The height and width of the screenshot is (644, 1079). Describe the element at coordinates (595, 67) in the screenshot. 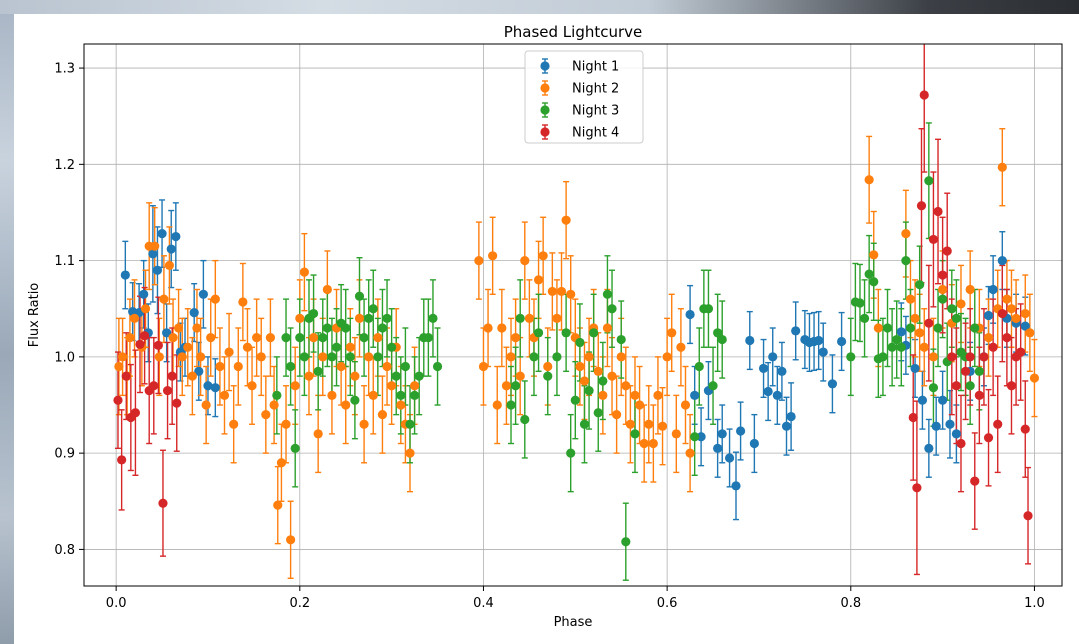

I see `legend-label: Night 1` at that location.